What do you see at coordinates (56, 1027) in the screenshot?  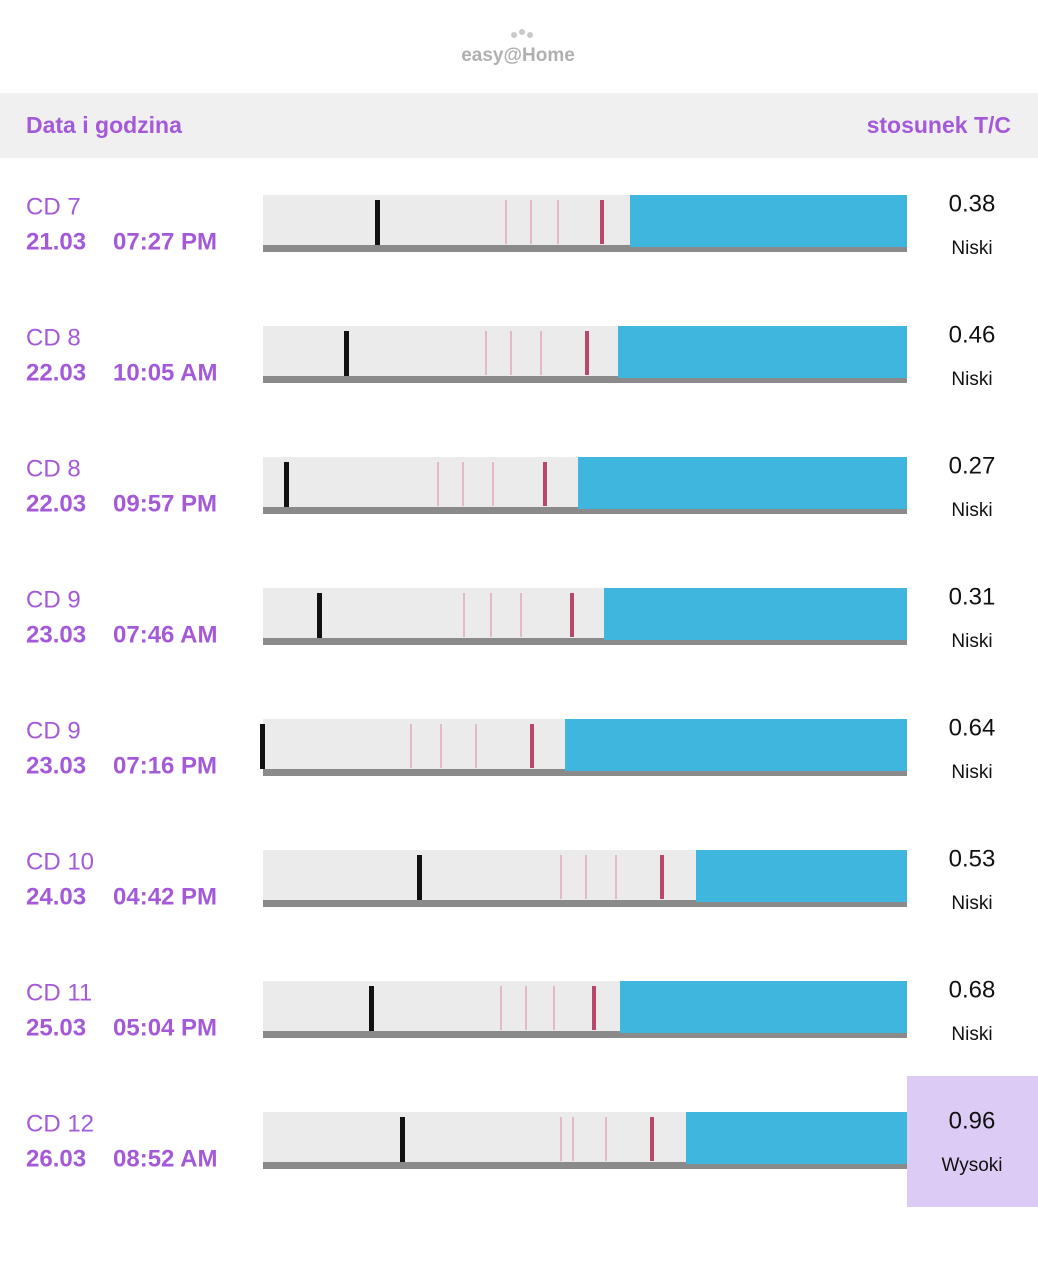 I see `date: 25.03` at bounding box center [56, 1027].